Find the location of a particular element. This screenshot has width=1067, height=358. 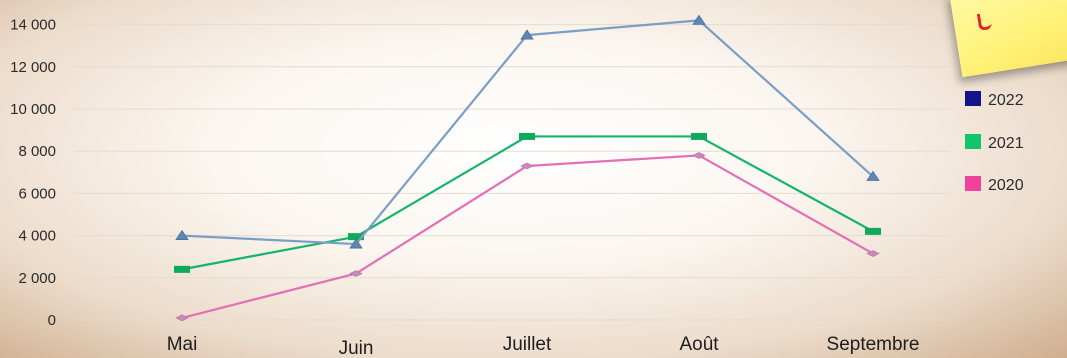

y-tick-label: 12 000 is located at coordinates (33, 67).